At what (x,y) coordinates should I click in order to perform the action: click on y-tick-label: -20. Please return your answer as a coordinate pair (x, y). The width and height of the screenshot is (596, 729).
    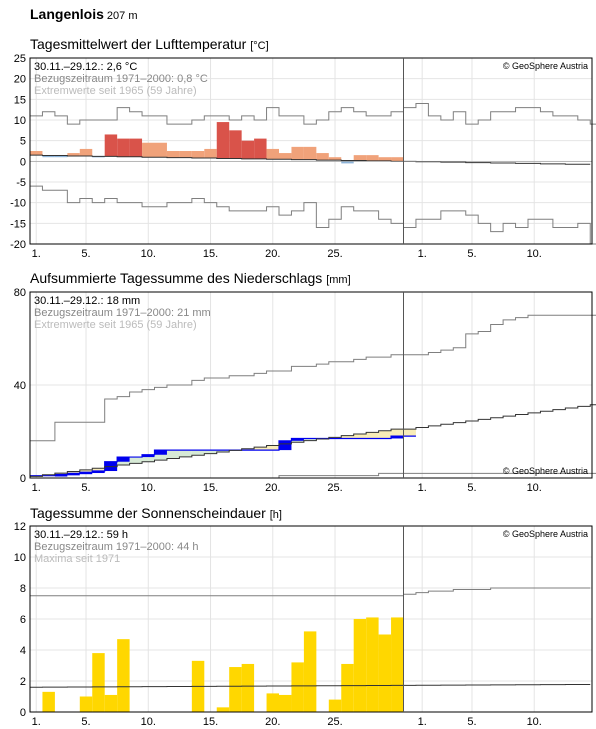
    Looking at the image, I should click on (18, 245).